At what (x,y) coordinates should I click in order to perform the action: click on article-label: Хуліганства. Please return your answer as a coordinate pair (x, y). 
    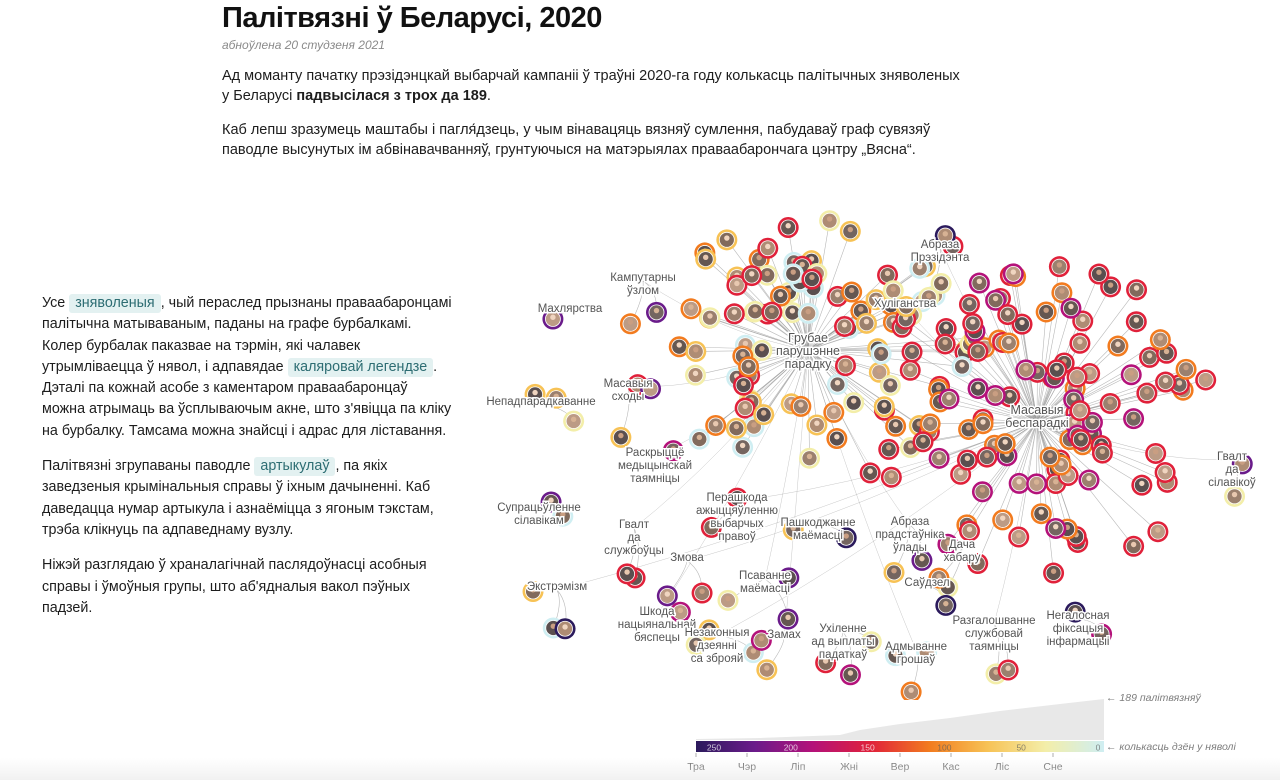
    Looking at the image, I should click on (905, 304).